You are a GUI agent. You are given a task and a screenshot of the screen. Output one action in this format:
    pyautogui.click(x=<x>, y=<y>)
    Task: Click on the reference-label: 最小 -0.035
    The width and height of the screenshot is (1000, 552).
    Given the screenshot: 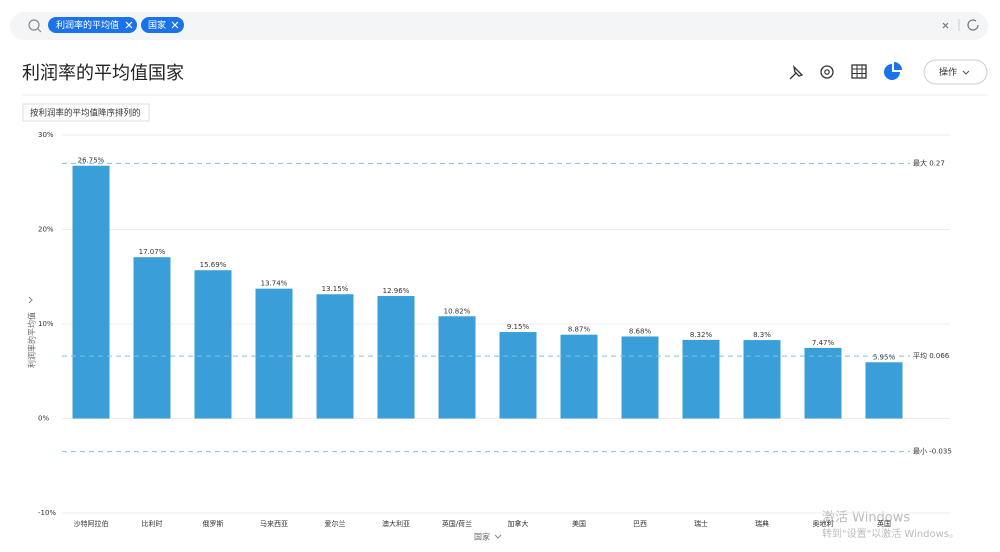 What is the action you would take?
    pyautogui.click(x=932, y=451)
    